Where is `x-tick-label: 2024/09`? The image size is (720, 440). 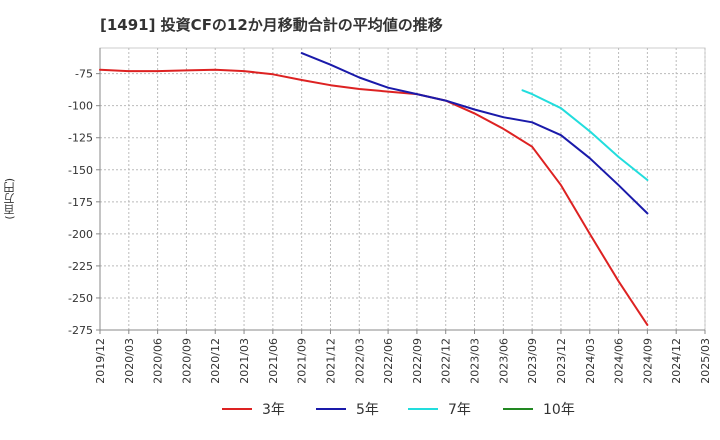
x-tick-label: 2024/09 is located at coordinates (647, 361).